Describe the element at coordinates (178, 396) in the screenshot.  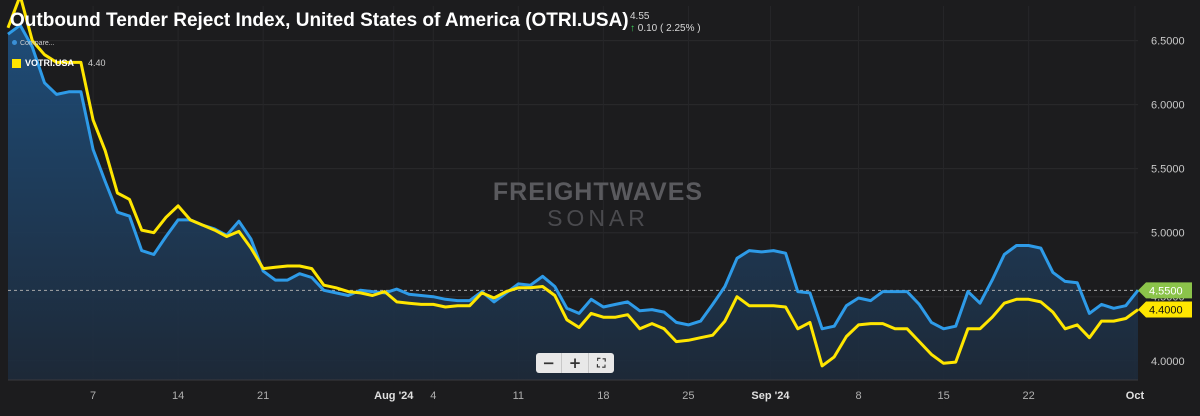
I see `x-tick-label: 14` at that location.